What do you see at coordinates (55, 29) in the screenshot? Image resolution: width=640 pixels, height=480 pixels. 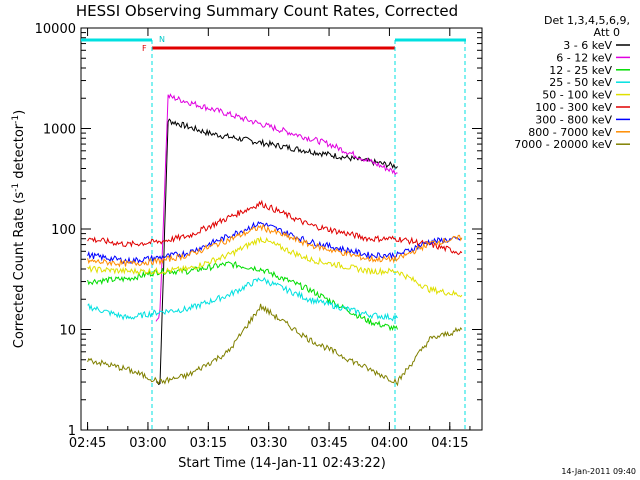 I see `y-tick-label-4: 10000` at bounding box center [55, 29].